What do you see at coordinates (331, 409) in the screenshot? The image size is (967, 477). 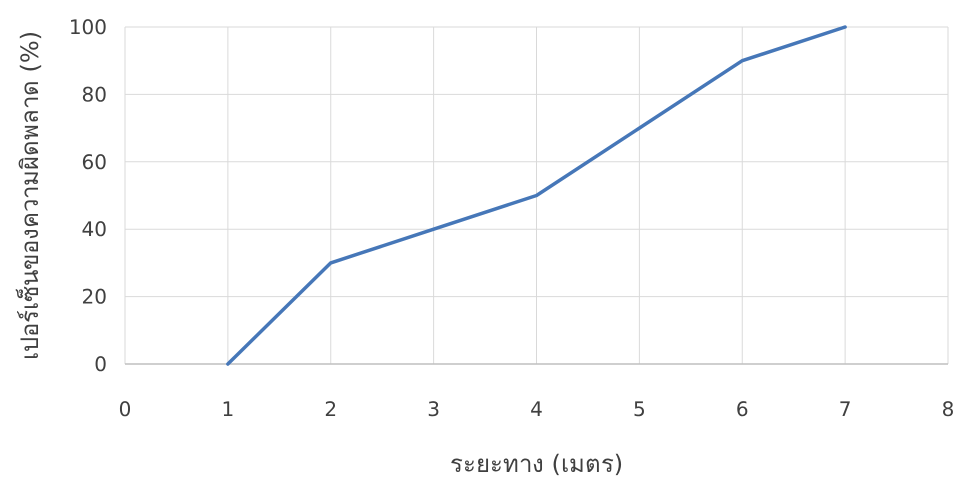 I see `xtick: 2` at bounding box center [331, 409].